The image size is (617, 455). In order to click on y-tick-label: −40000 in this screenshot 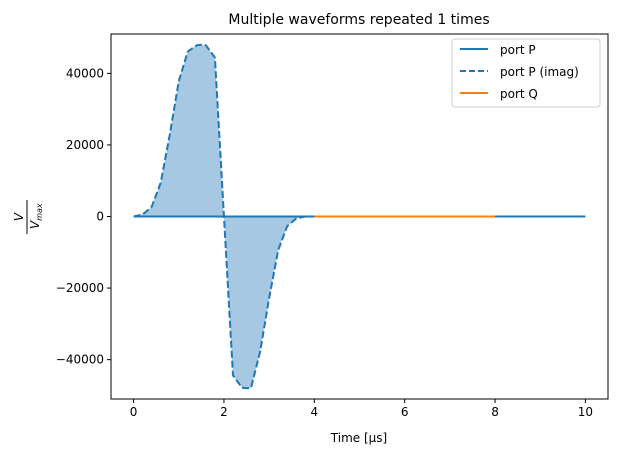, I will do `click(80, 360)`.